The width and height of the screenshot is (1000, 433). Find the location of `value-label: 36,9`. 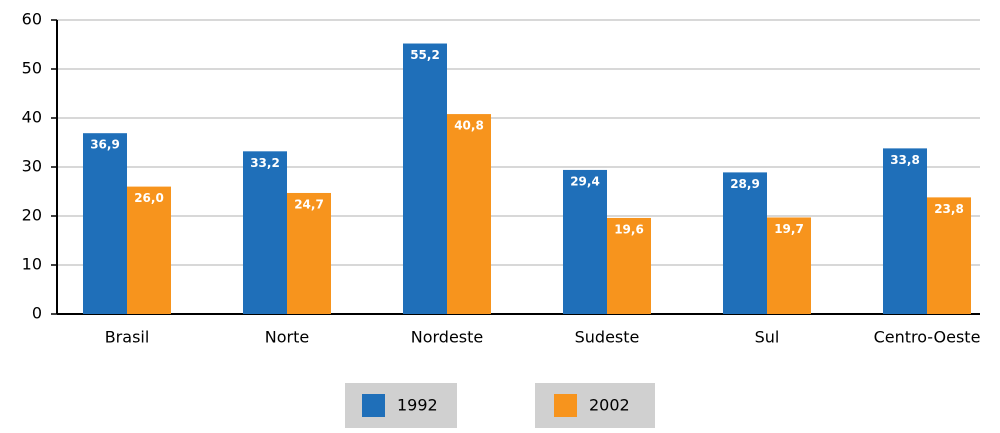

value-label: 36,9 is located at coordinates (105, 145).